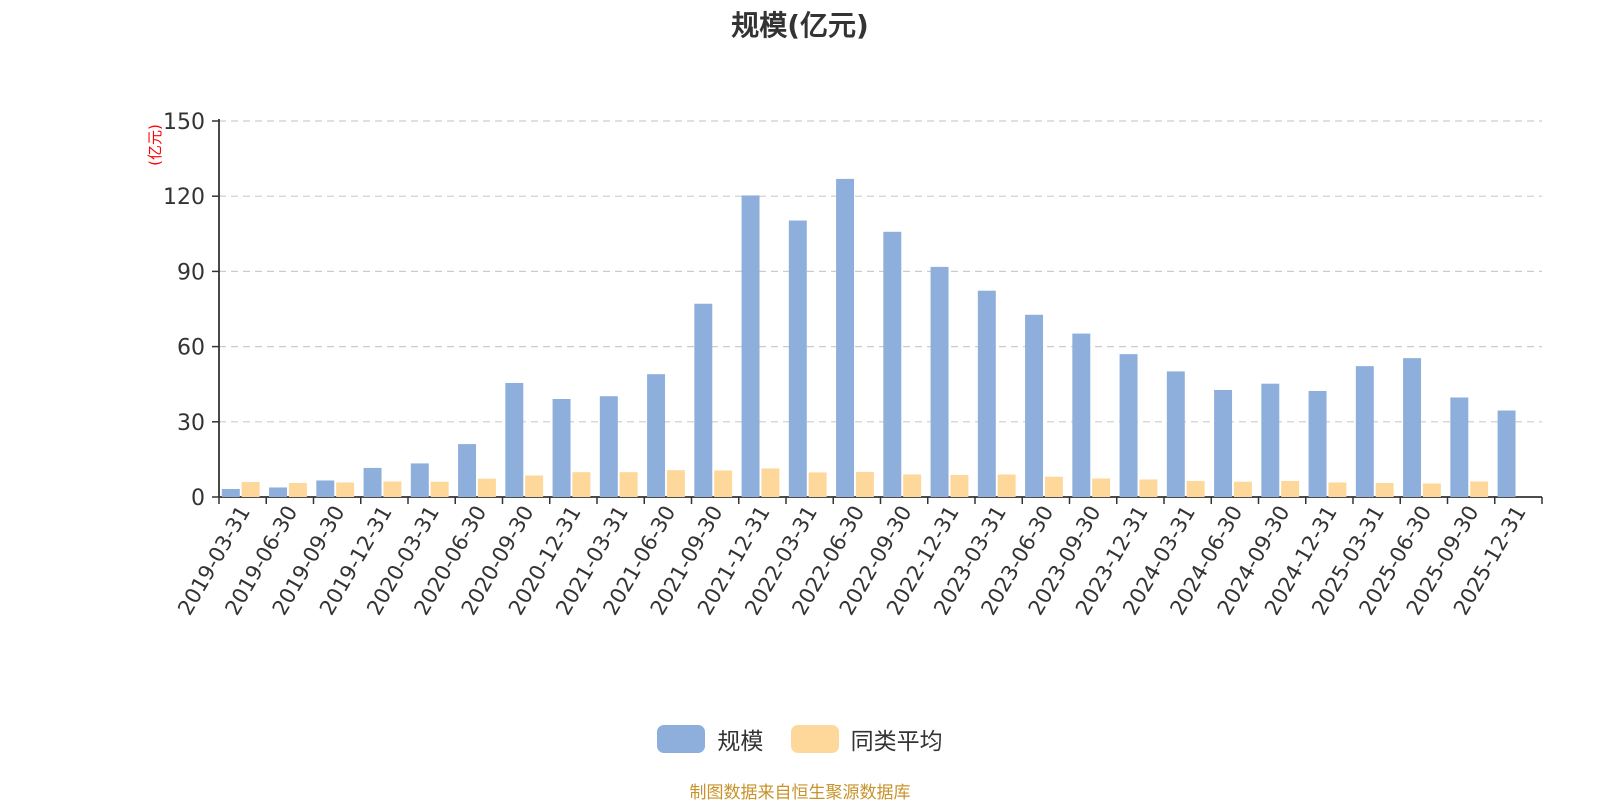 Image resolution: width=1600 pixels, height=803 pixels. I want to click on y-tick-label: 90, so click(191, 272).